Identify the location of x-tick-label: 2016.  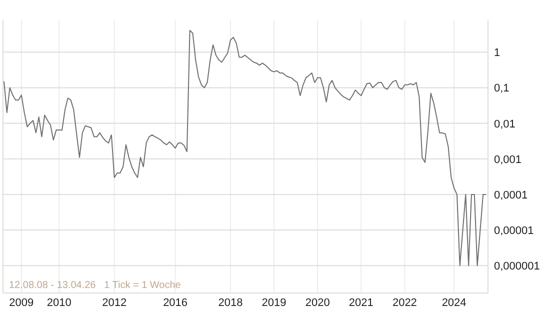
(175, 303).